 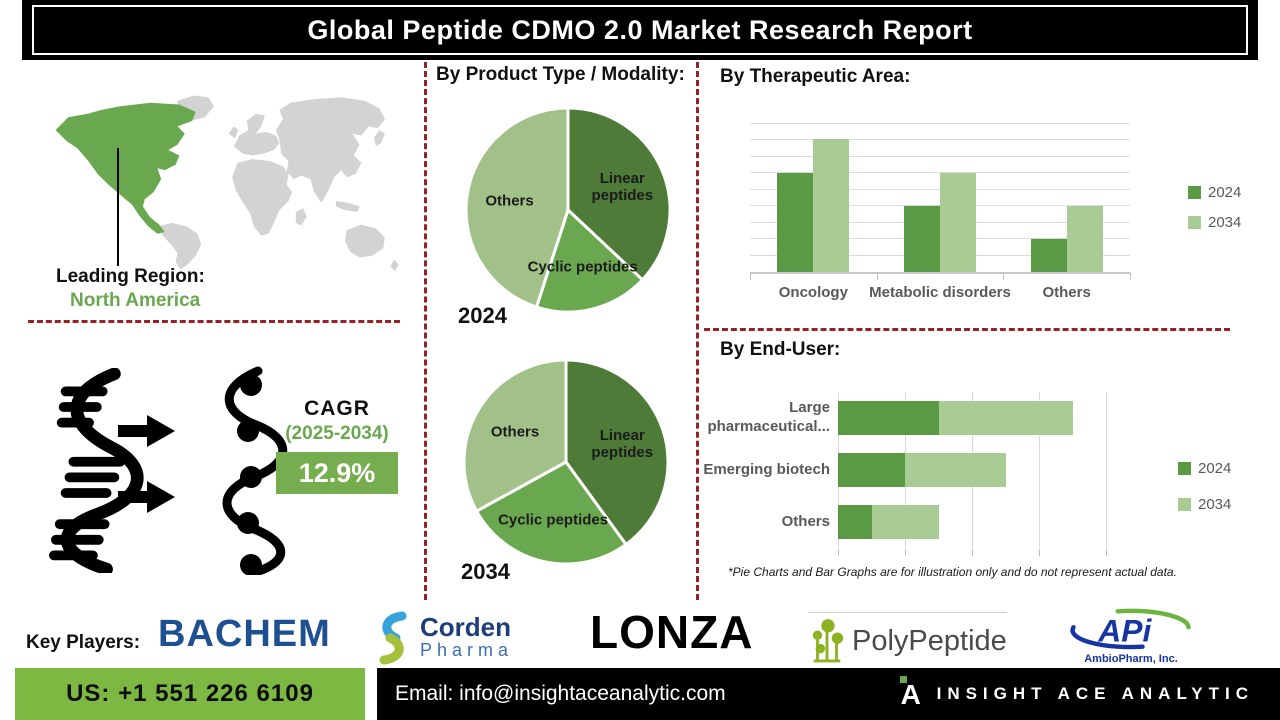 What do you see at coordinates (813, 292) in the screenshot?
I see `category-label: Oncology` at bounding box center [813, 292].